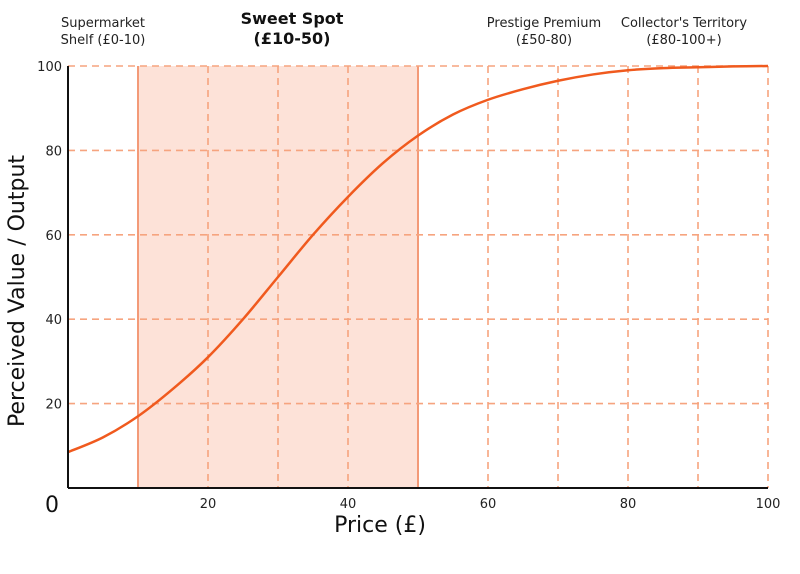  Describe the element at coordinates (103, 40) in the screenshot. I see `zone-label-line: Shelf (£0-10)` at that location.